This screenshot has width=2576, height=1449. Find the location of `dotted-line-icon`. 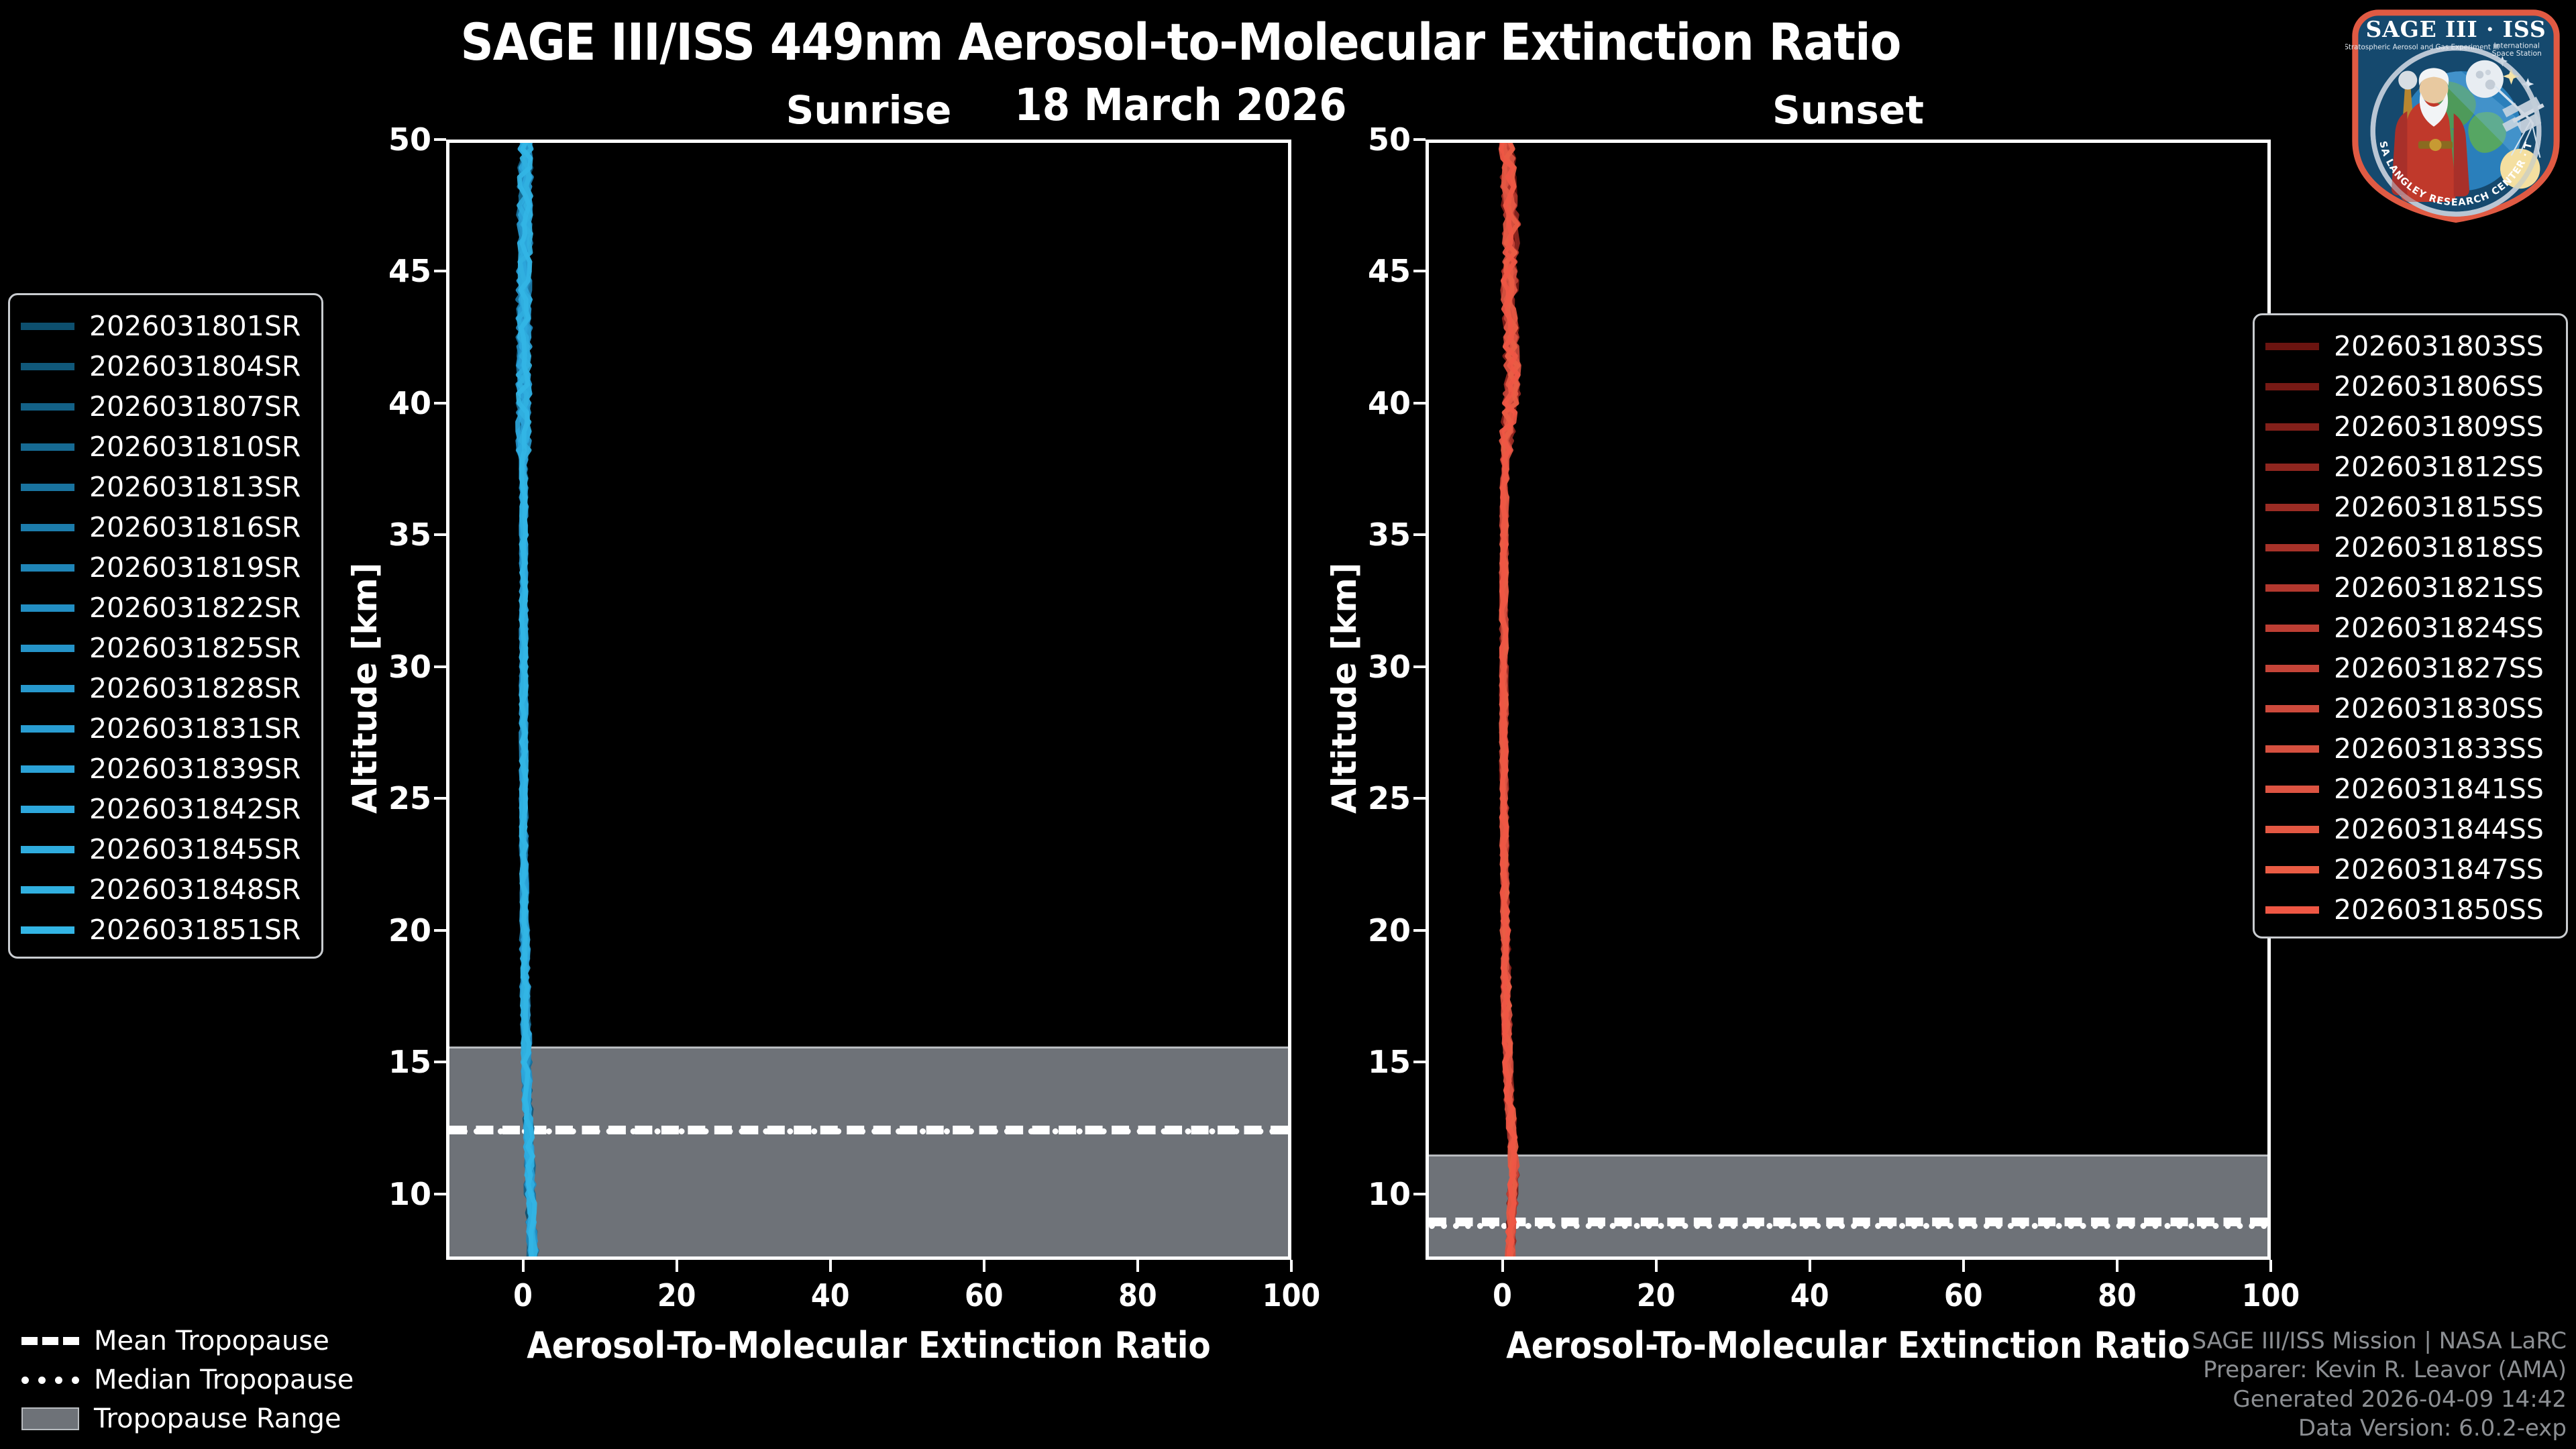

dotted-line-icon is located at coordinates (50, 1380).